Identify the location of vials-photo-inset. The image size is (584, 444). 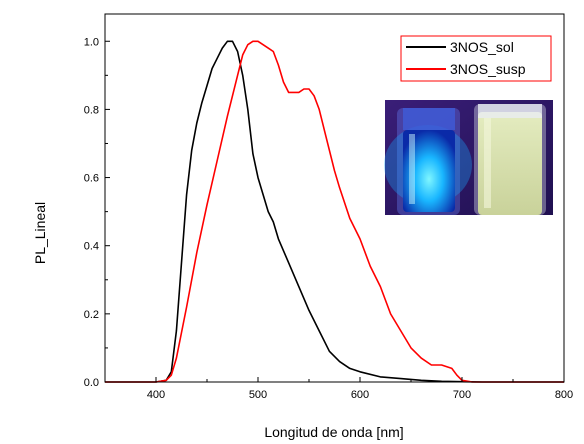
(468, 157).